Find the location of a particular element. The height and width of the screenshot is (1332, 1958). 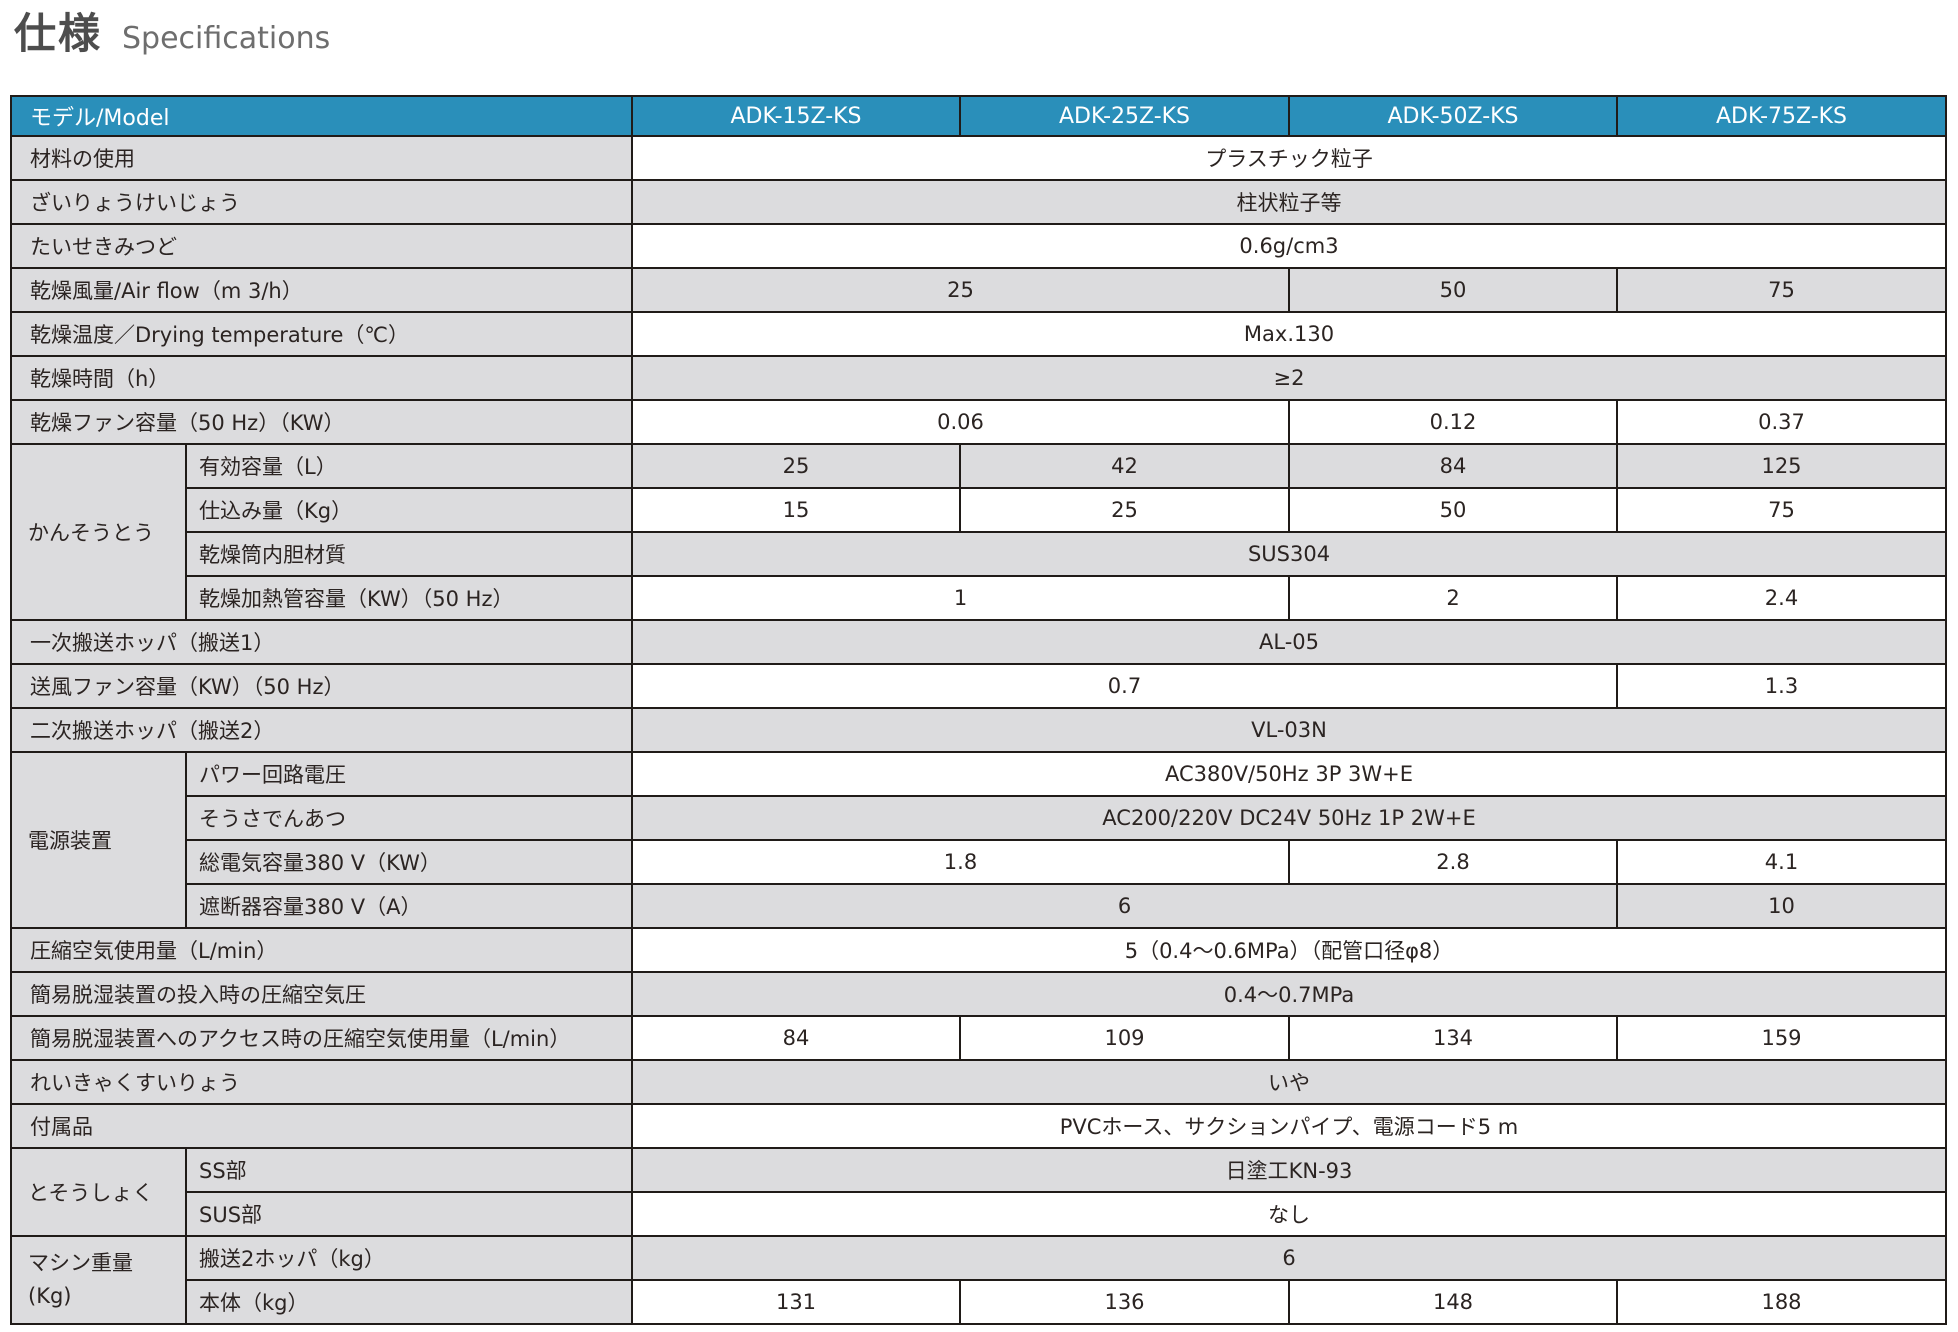

row-label: れいきゃくすいりょう is located at coordinates (321, 1082).